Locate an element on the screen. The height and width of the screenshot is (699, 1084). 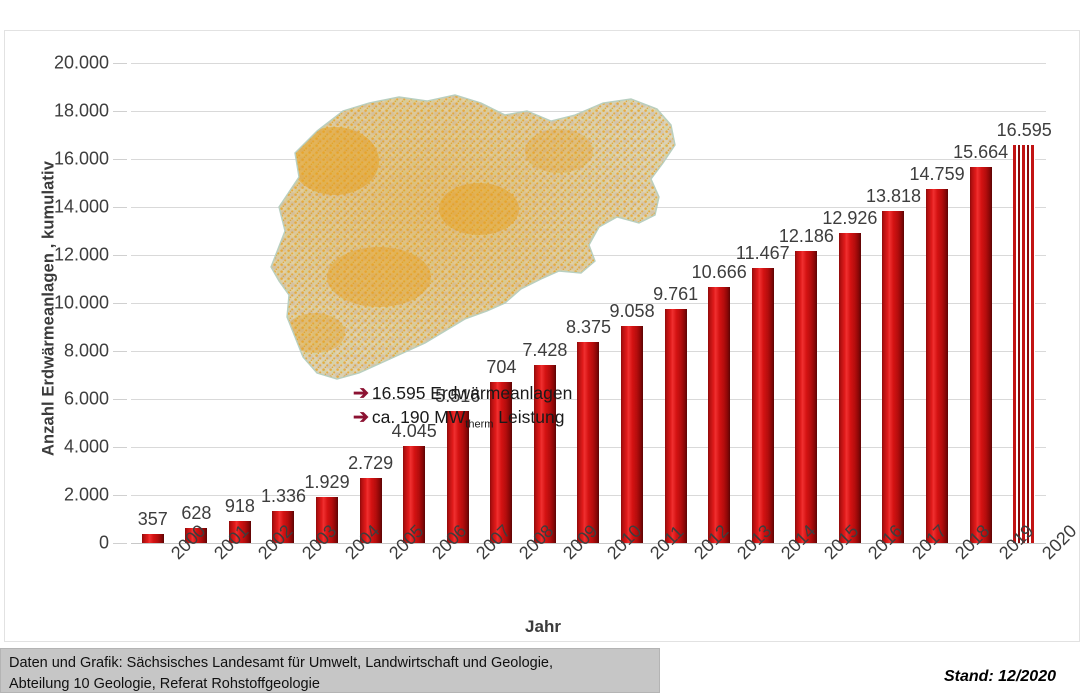
bar-slot: 14.759 is located at coordinates (937, 303).